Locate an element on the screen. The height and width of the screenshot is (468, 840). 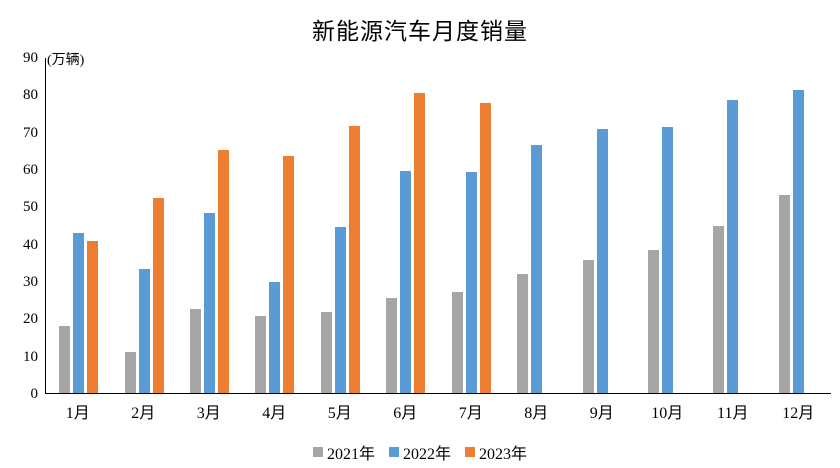
bar-2021年-12月 is located at coordinates (784, 294).